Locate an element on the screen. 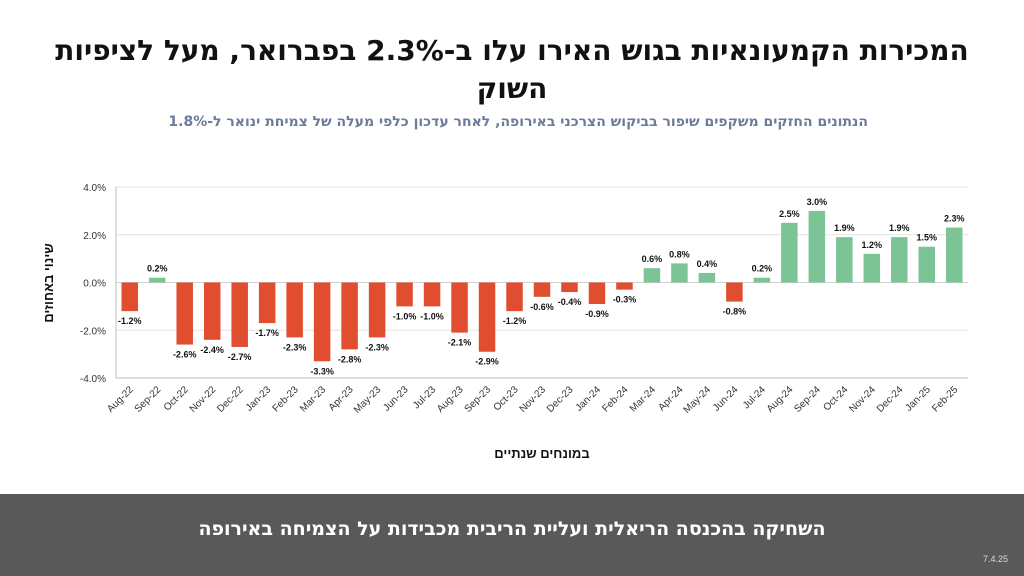  x-tick-label: Oct-24 is located at coordinates (835, 398).